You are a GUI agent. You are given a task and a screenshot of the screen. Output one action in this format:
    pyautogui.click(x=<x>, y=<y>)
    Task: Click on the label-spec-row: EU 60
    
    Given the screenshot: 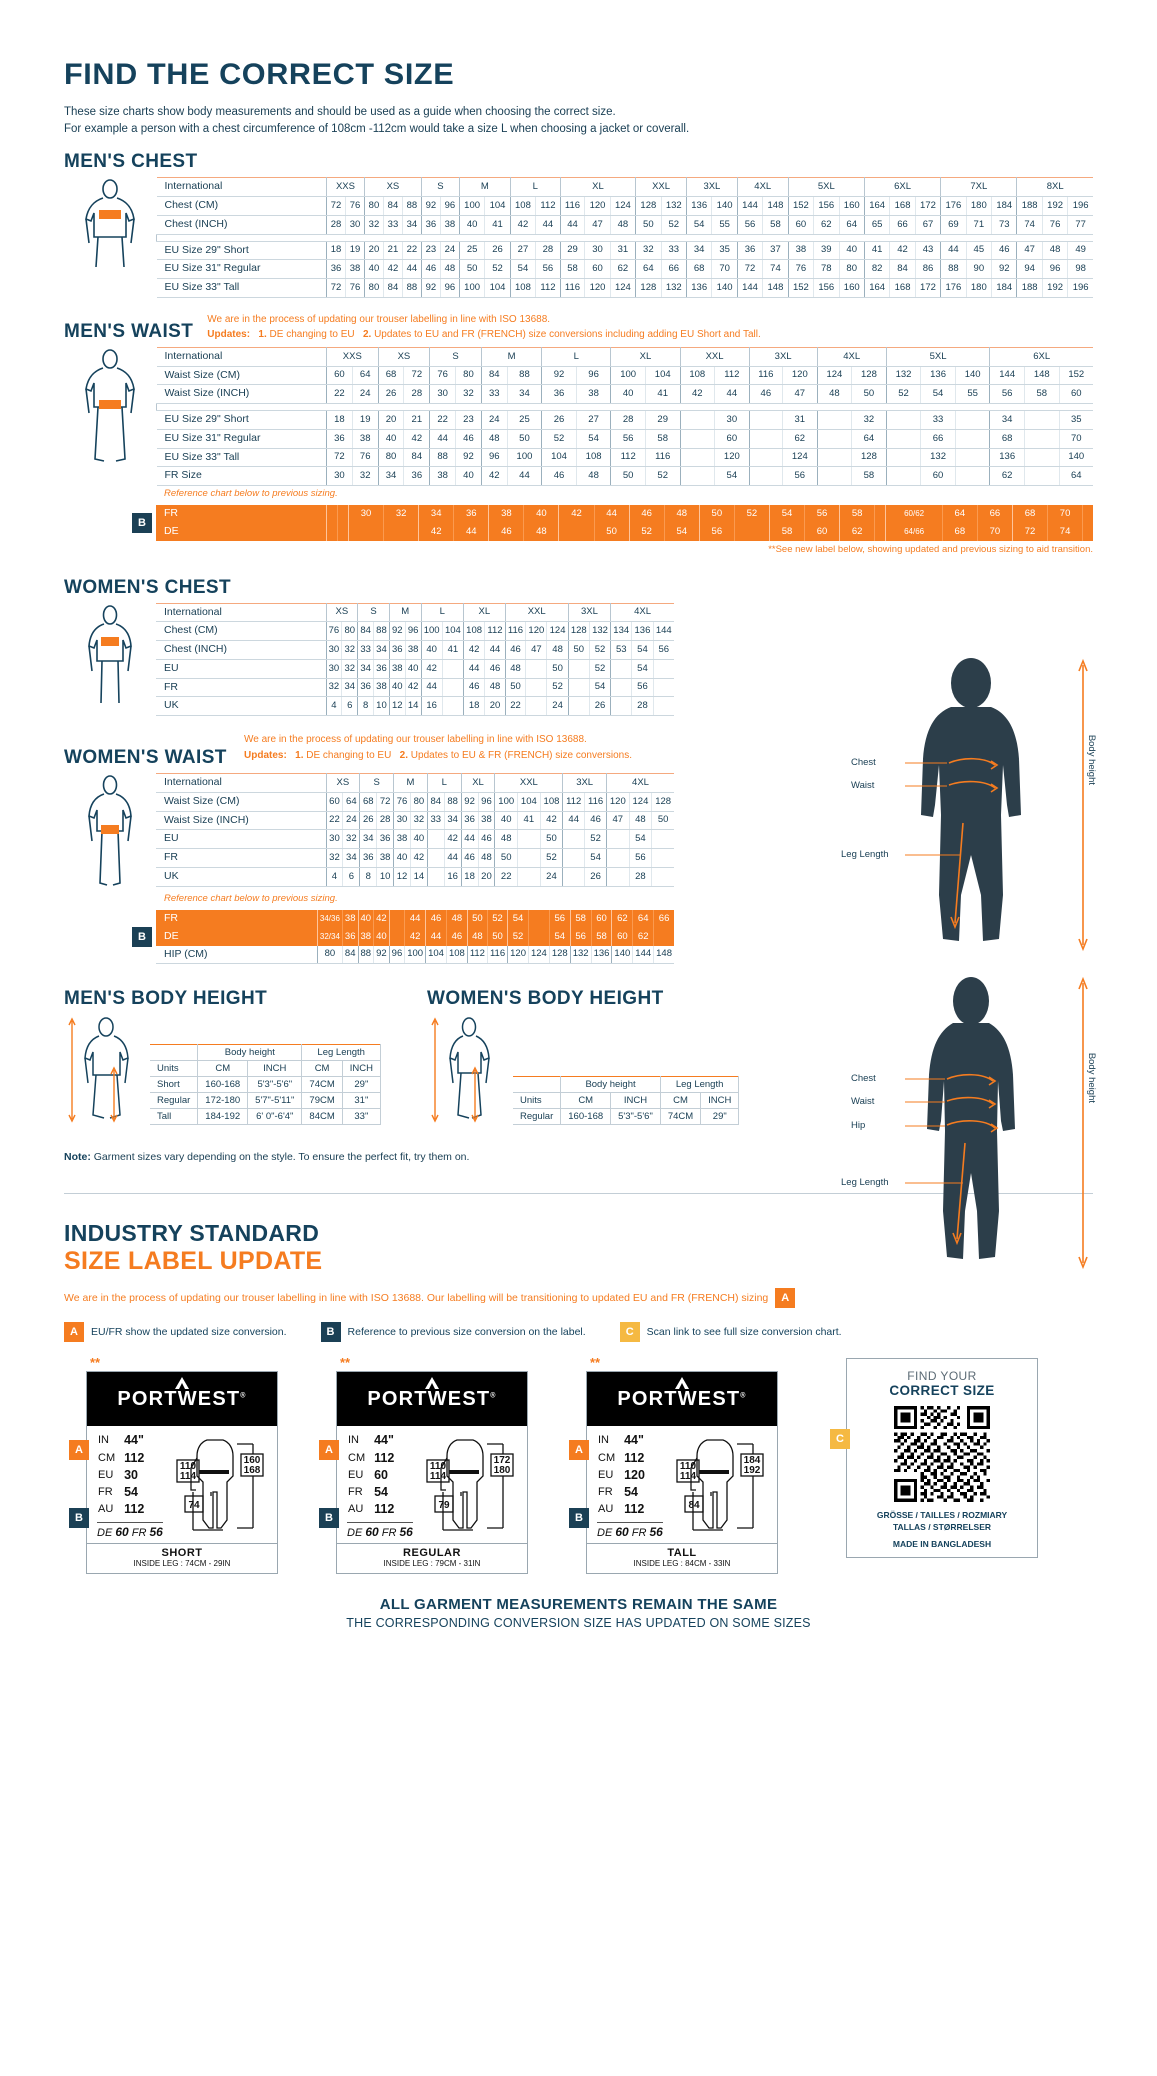 What is the action you would take?
    pyautogui.click(x=371, y=1475)
    